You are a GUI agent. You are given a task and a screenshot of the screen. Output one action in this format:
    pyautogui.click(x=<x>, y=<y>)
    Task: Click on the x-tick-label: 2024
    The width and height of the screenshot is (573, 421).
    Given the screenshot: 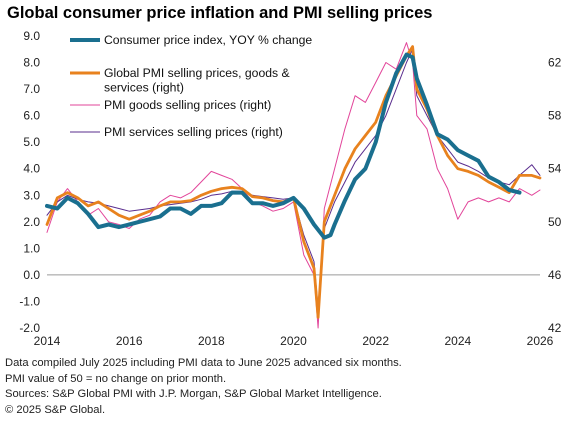 What is the action you would take?
    pyautogui.click(x=457, y=341)
    